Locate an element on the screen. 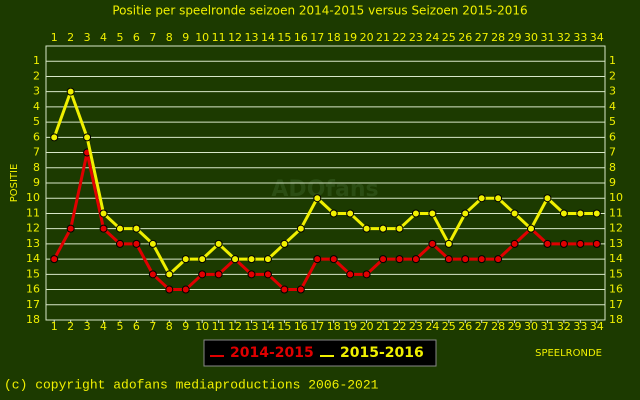  x-tick-label-top: 3 is located at coordinates (87, 37).